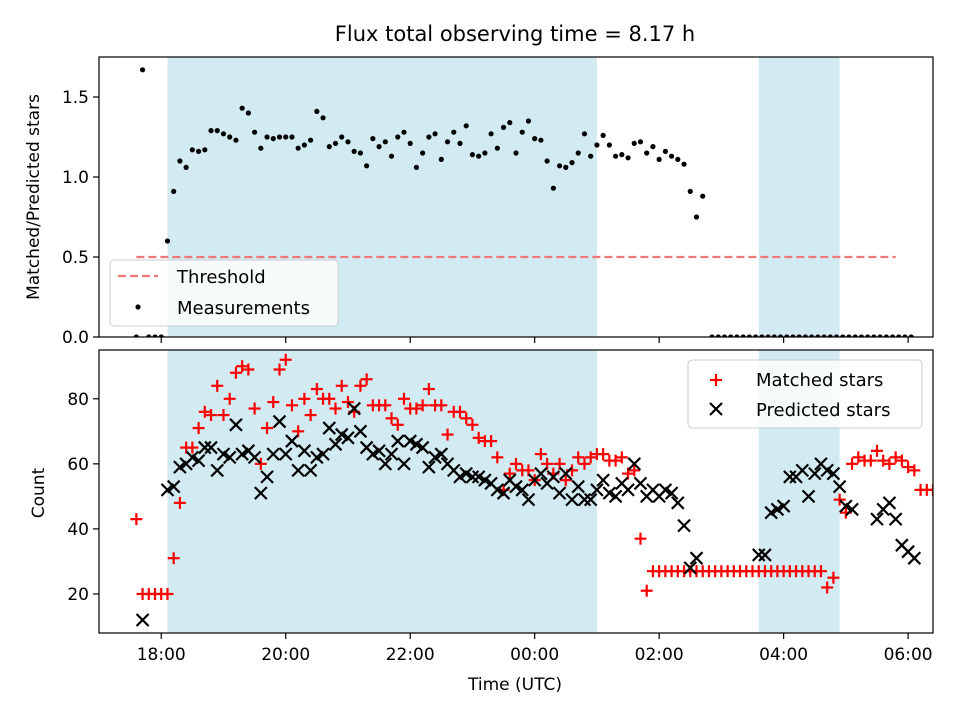  I want to click on legend-measurements-label: Measurements, so click(243, 308).